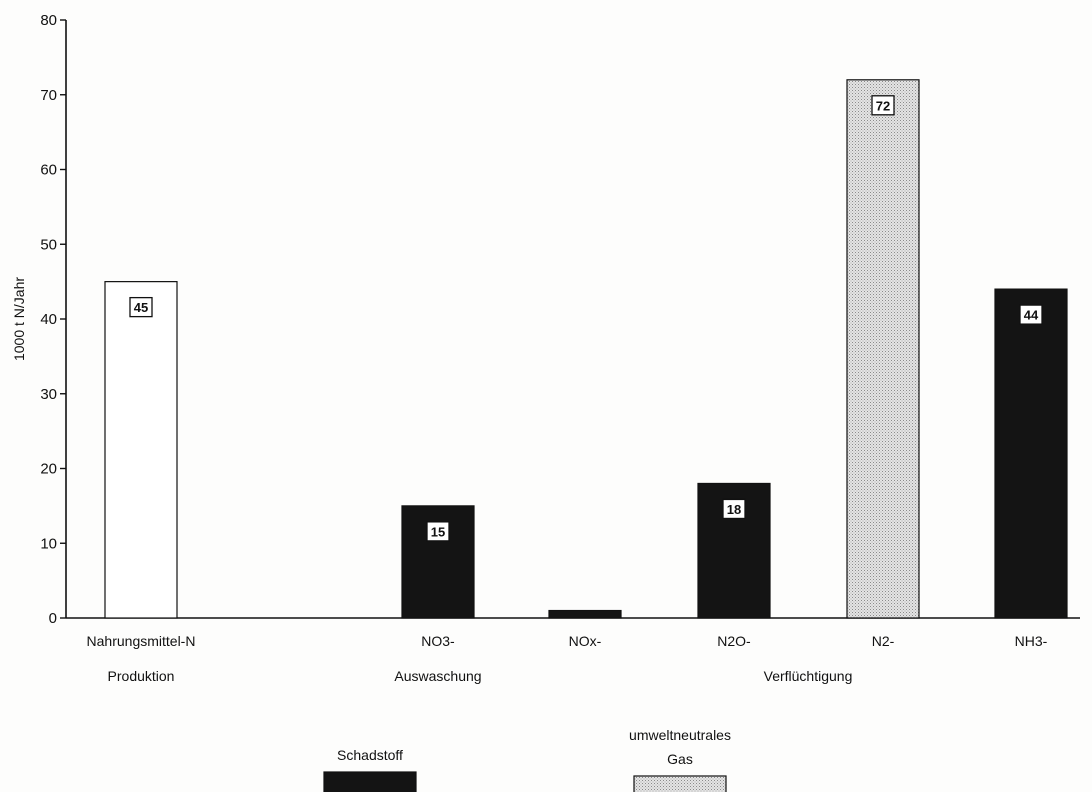 This screenshot has width=1092, height=792. I want to click on x-category-label: N2O-, so click(734, 641).